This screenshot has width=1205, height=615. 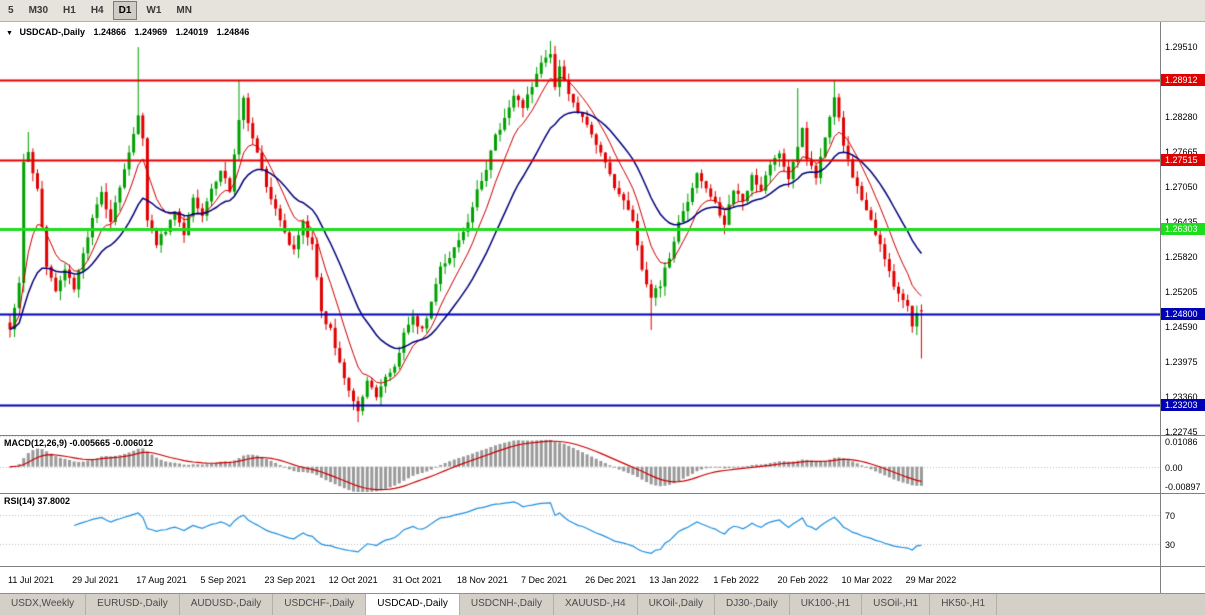 I want to click on chart-symbol-title: USDCAD-,Daily, so click(x=52, y=32).